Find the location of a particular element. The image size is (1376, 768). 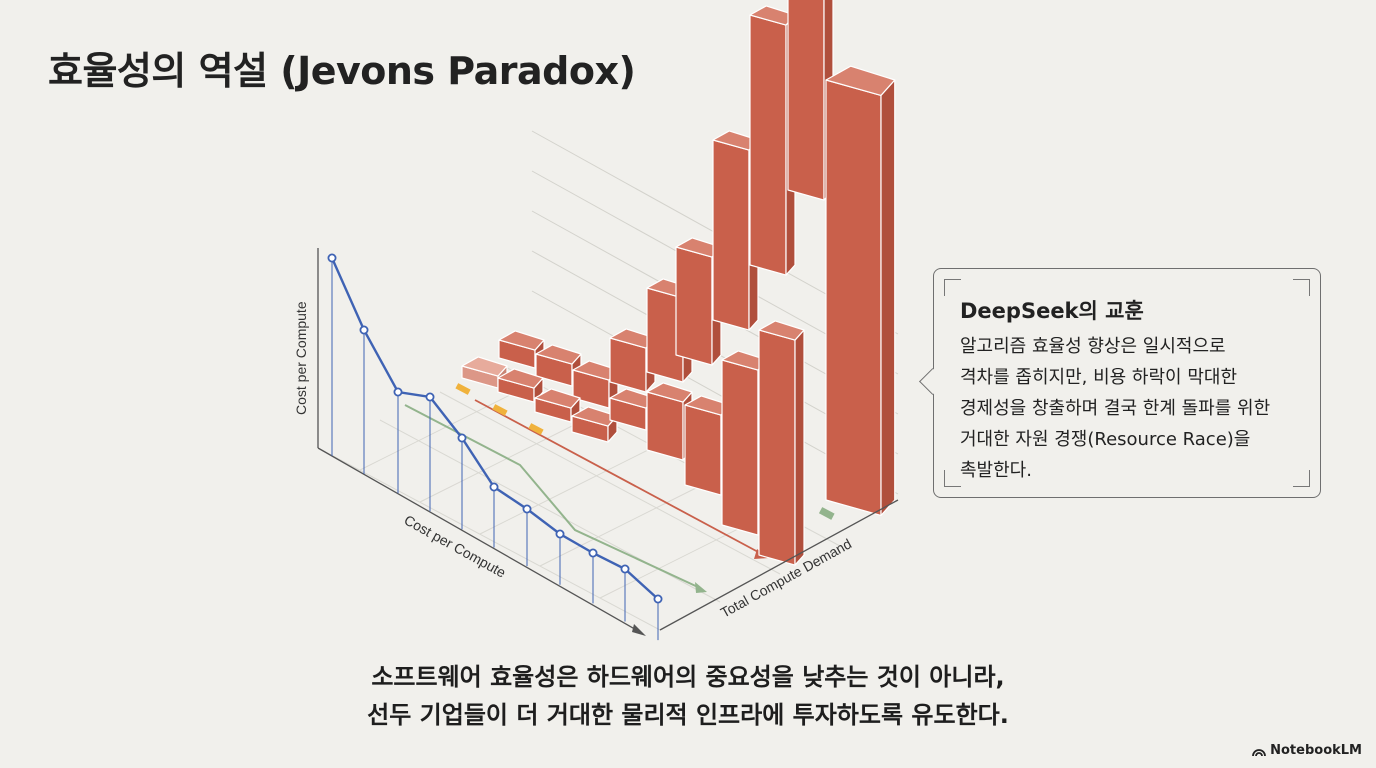

notebooklm-brand: NotebookLM is located at coordinates (1307, 750).